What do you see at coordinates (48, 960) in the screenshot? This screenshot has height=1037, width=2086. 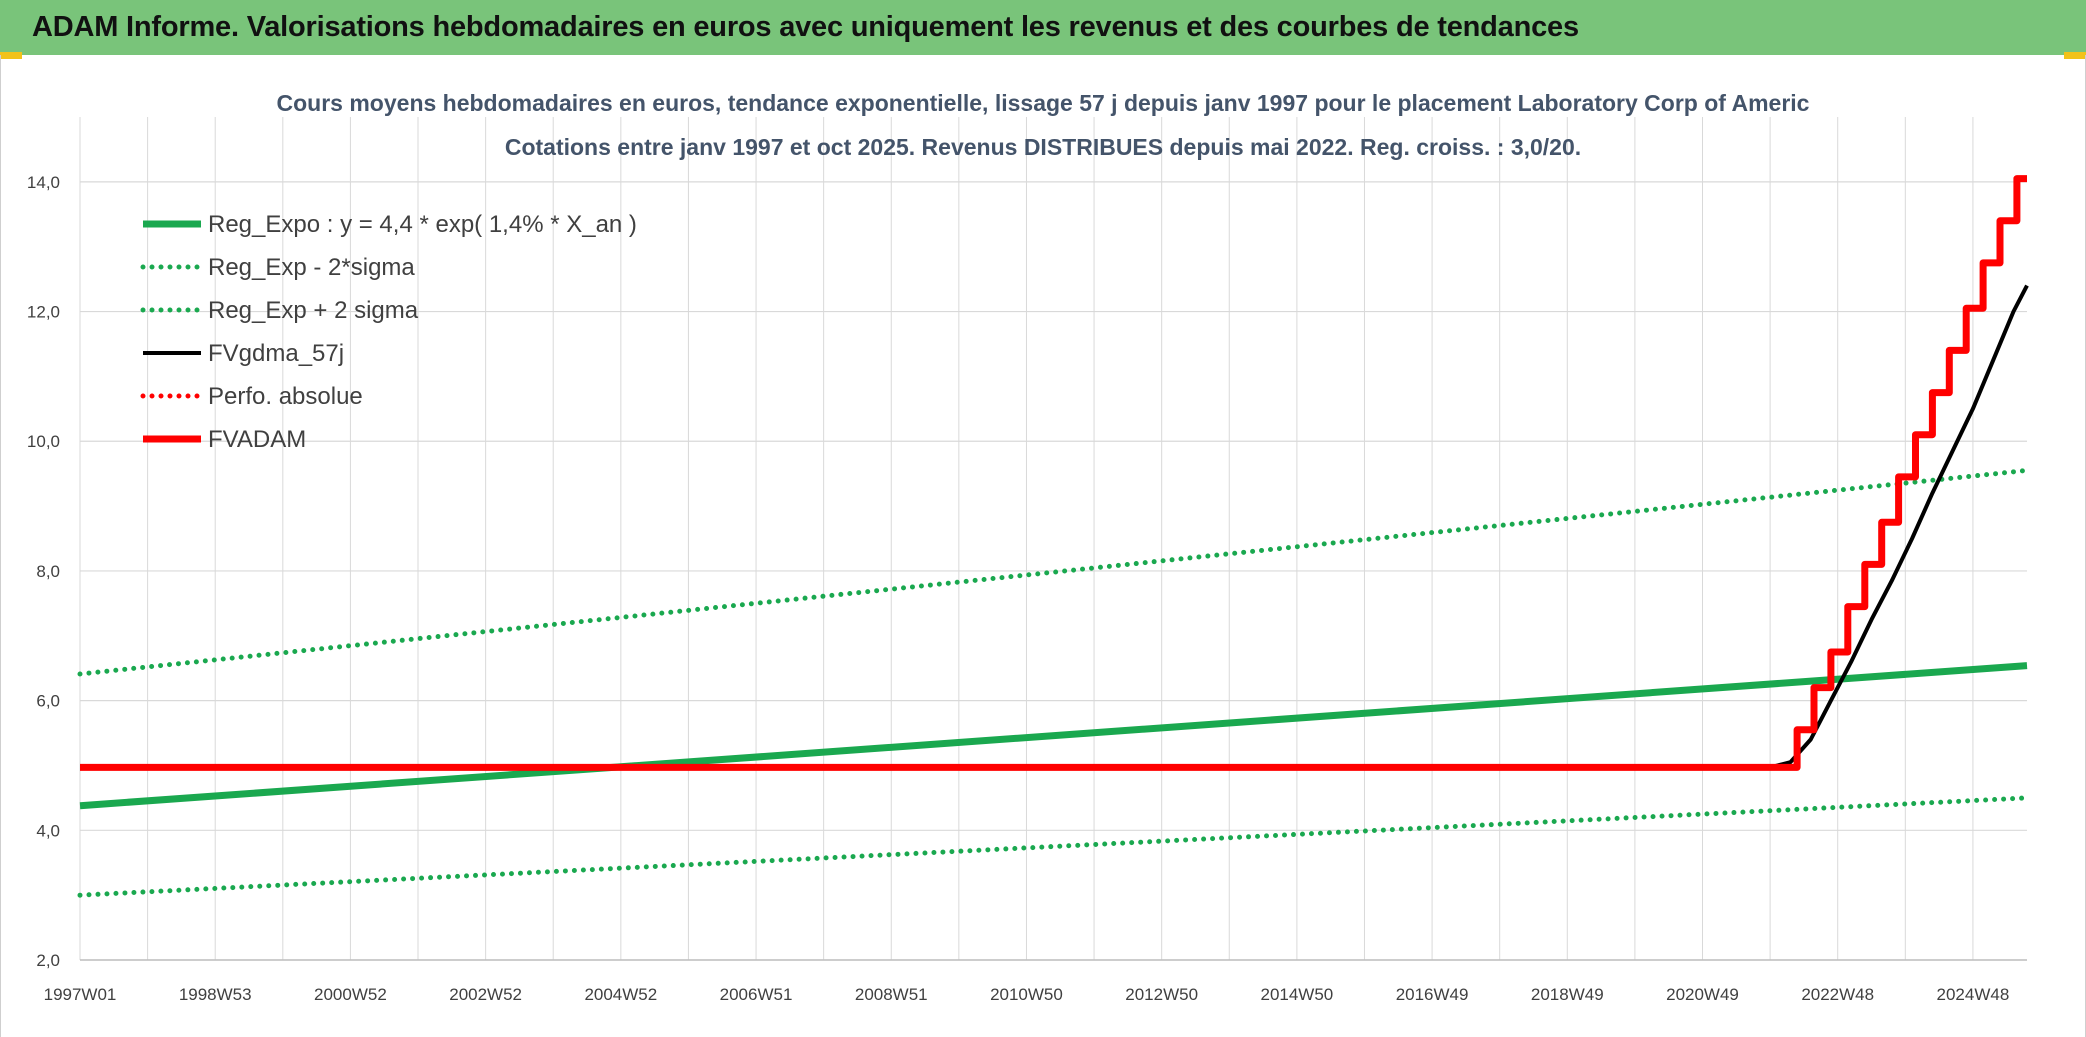 I see `y-tick-label: 2,0` at bounding box center [48, 960].